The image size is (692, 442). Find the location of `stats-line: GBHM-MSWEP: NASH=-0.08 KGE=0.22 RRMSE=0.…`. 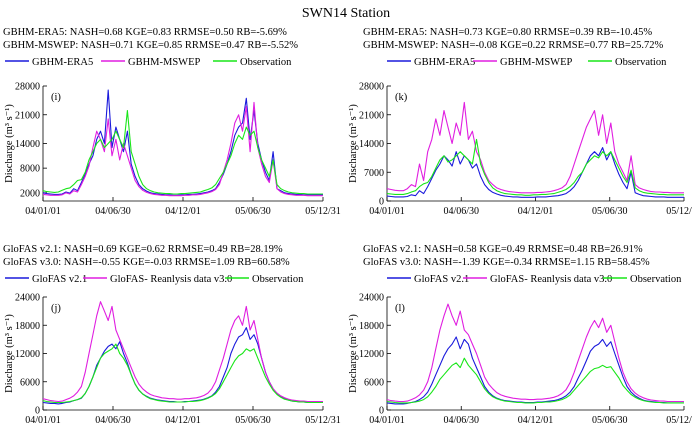

stats-line: GBHM-MSWEP: NASH=-0.08 KGE=0.22 RRMSE=0.… is located at coordinates (513, 45).